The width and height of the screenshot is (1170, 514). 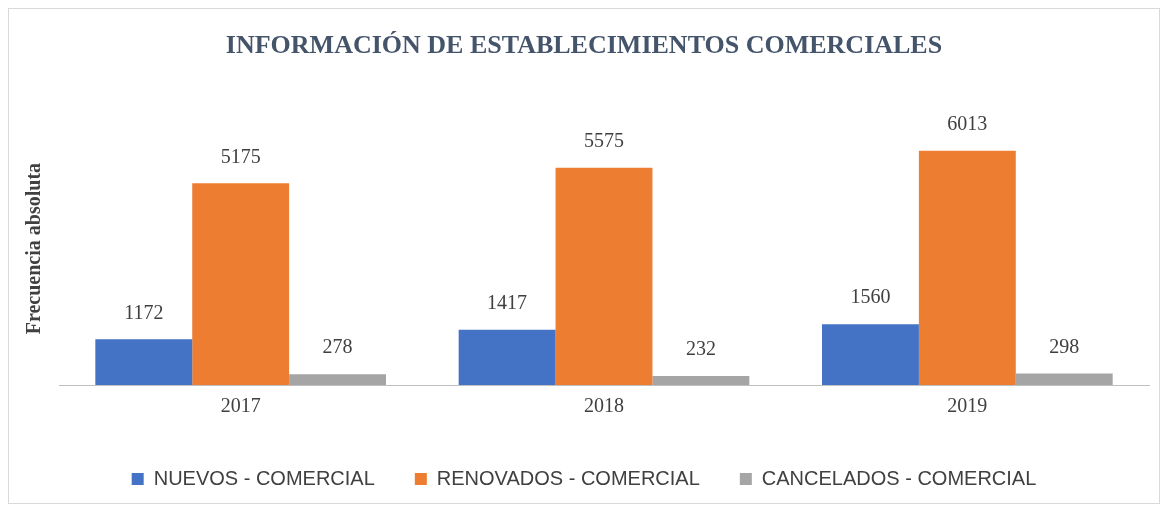 I want to click on x-tick-label: 2017, so click(x=240, y=405).